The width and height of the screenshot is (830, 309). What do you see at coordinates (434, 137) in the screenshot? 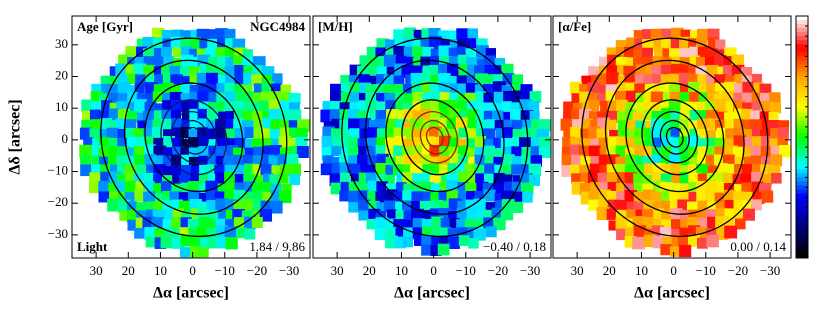
I see `contour` at bounding box center [434, 137].